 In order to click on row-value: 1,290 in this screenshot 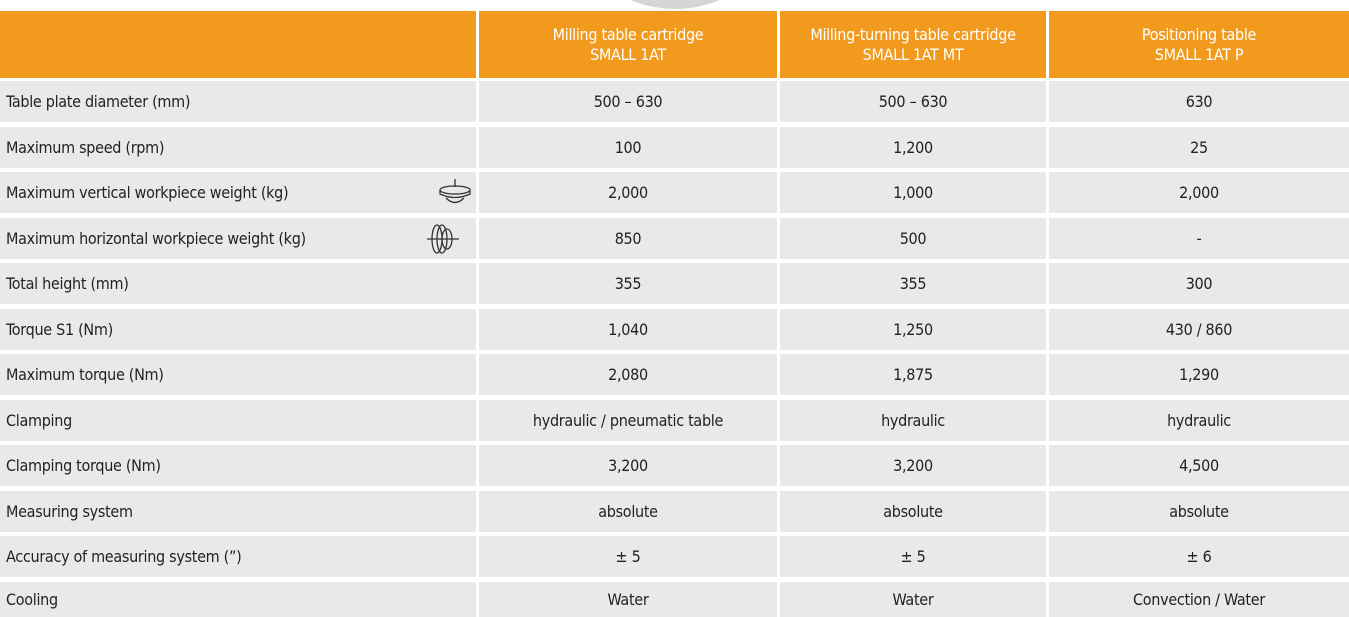, I will do `click(1199, 374)`.